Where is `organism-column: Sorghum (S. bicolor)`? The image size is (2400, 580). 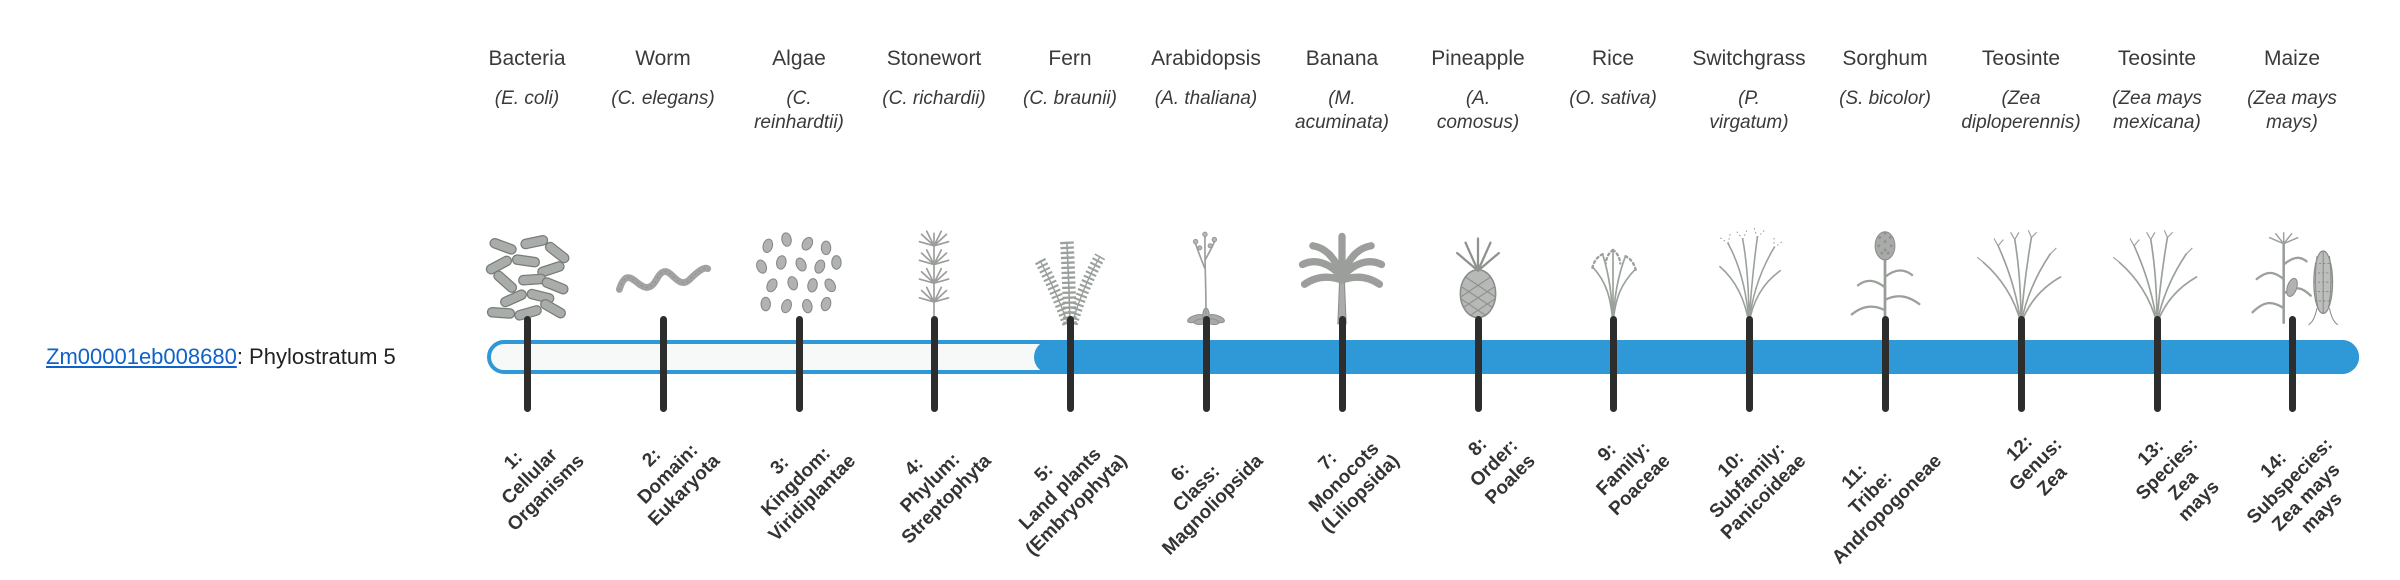
organism-column: Sorghum (S. bicolor) is located at coordinates (1885, 191).